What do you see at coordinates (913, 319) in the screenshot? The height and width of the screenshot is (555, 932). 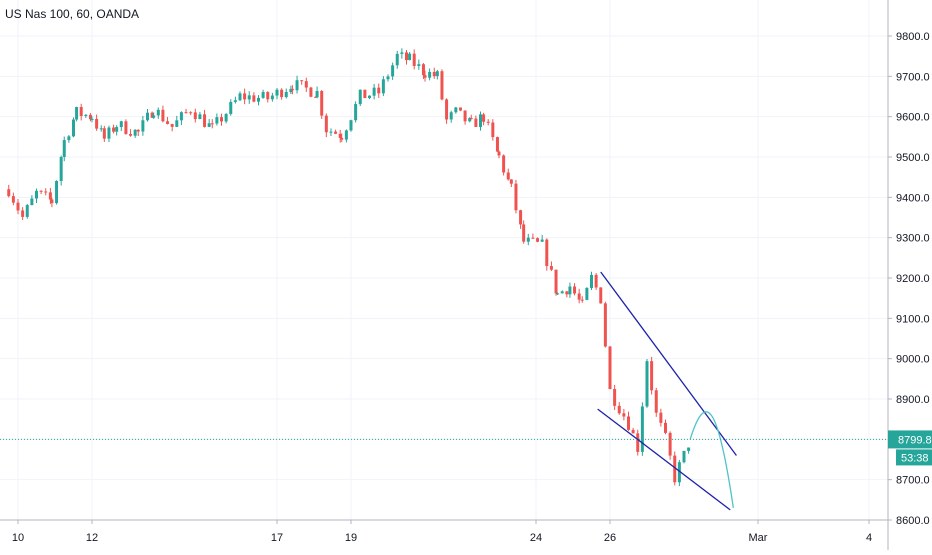 I see `y-tick-label: 9100.0` at bounding box center [913, 319].